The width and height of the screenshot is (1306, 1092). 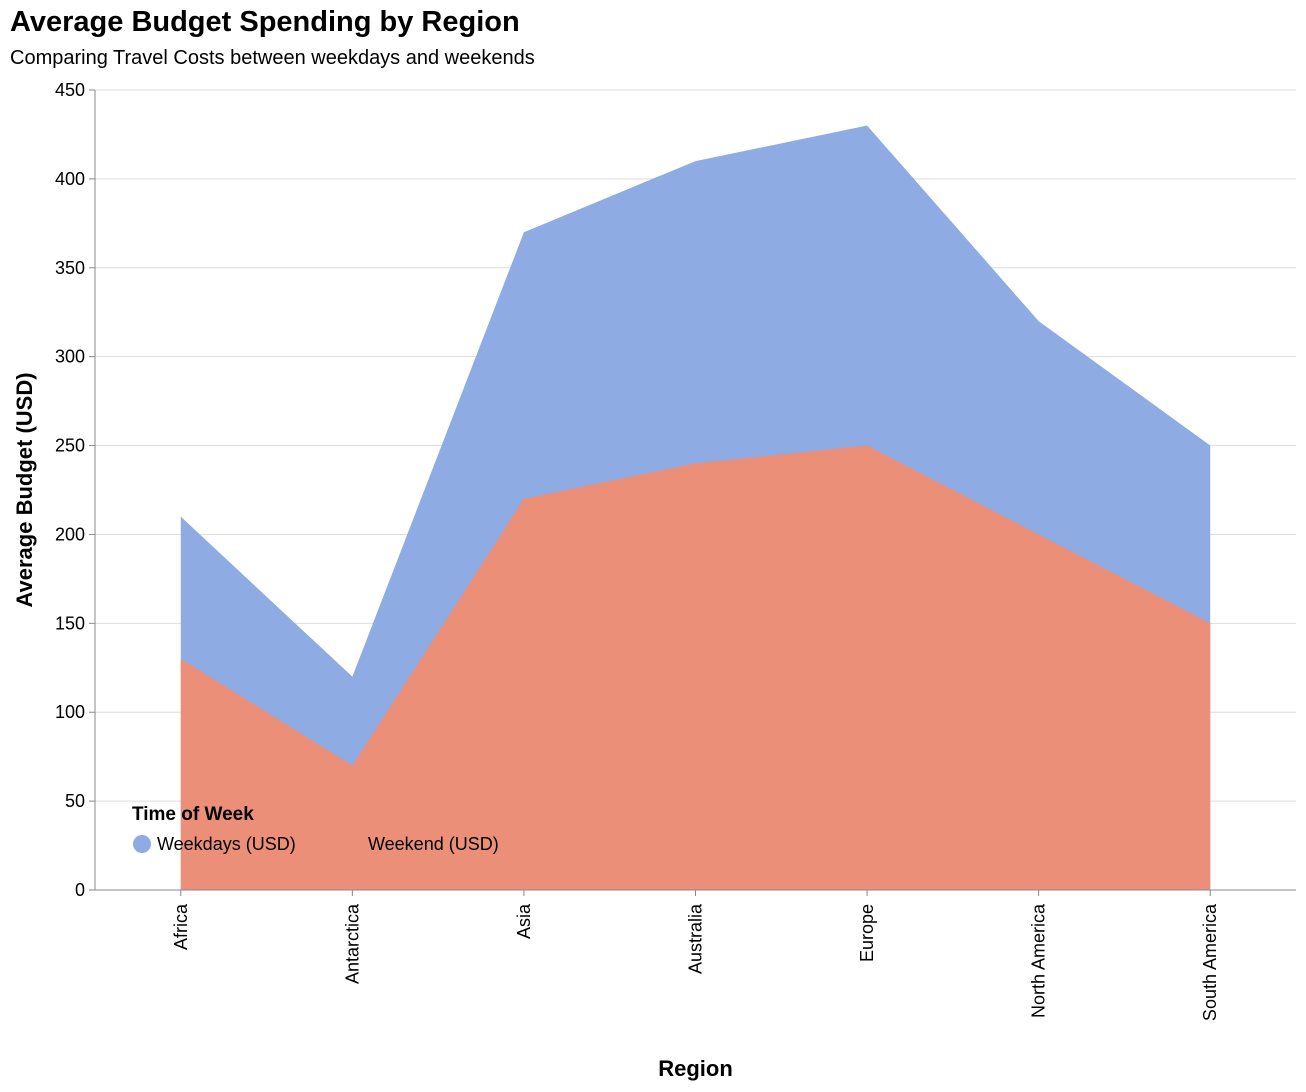 What do you see at coordinates (70, 179) in the screenshot?
I see `y-tick-label: 400` at bounding box center [70, 179].